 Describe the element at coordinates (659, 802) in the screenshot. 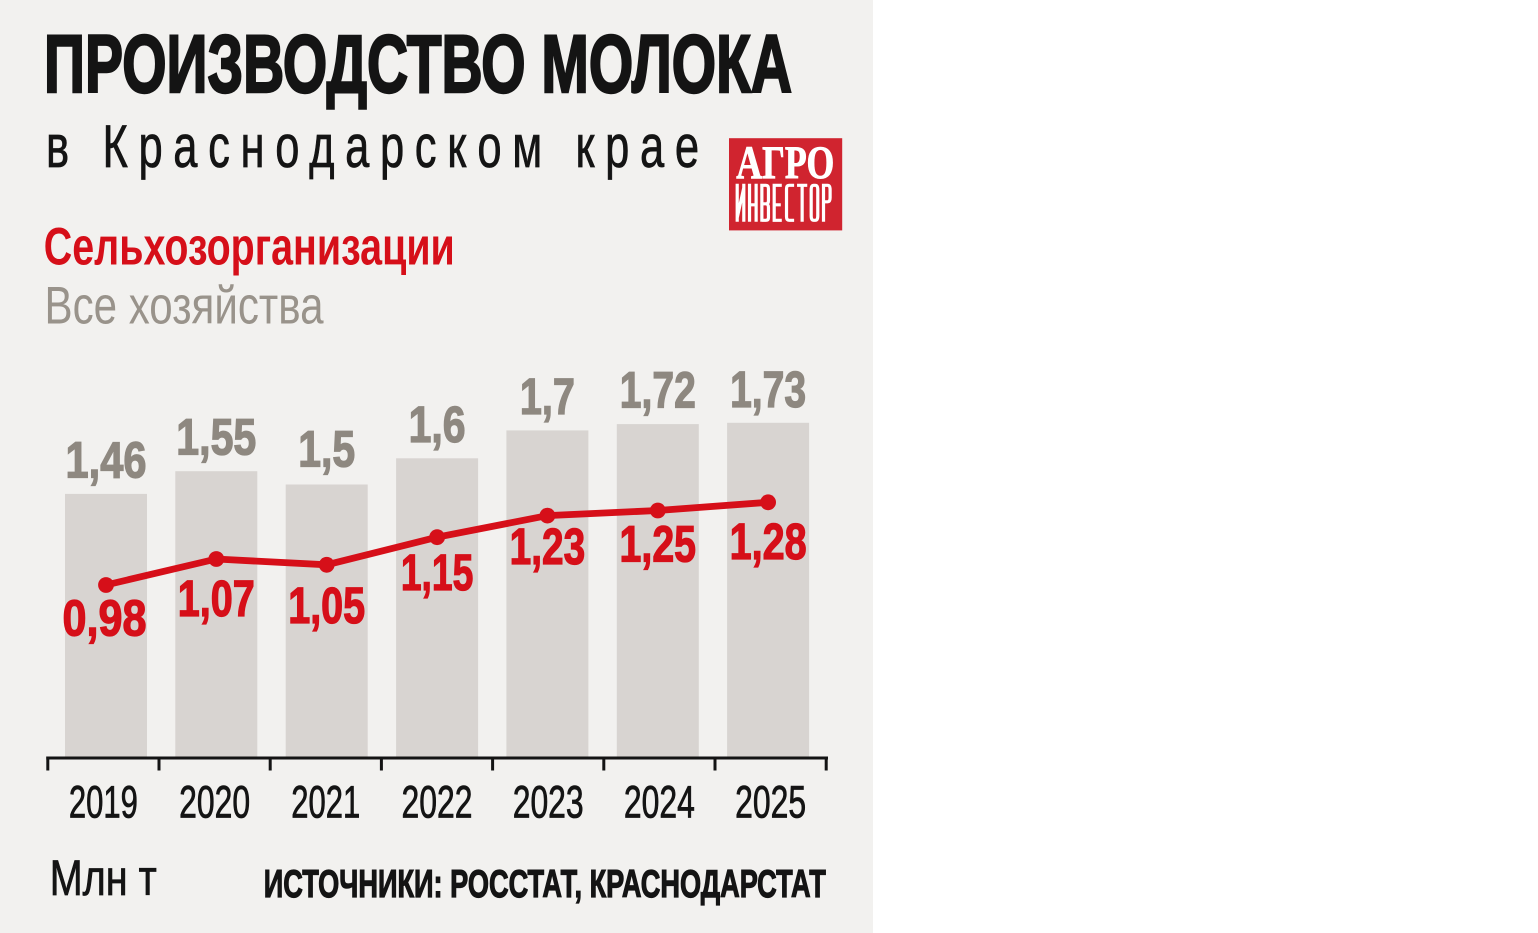

I see `svg-text: 2024` at that location.